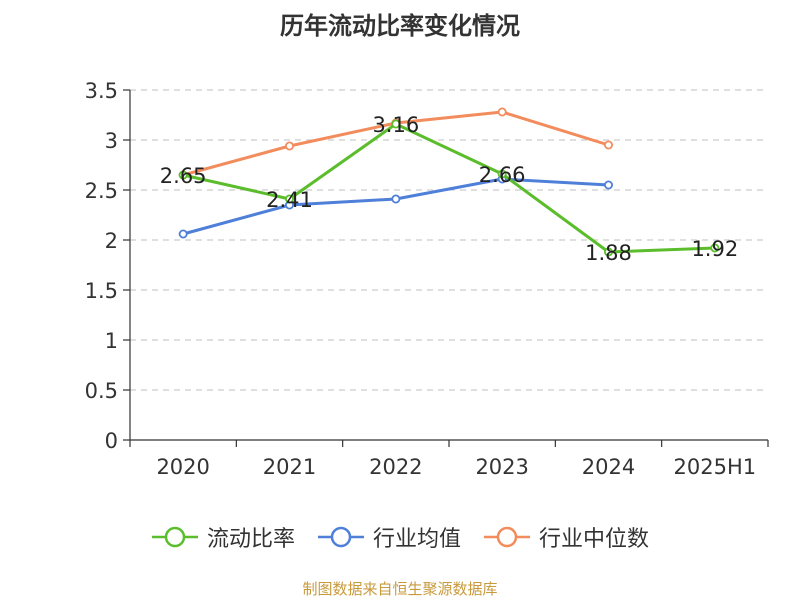 The height and width of the screenshot is (600, 800). What do you see at coordinates (395, 467) in the screenshot?
I see `x-tick-label: 2022` at bounding box center [395, 467].